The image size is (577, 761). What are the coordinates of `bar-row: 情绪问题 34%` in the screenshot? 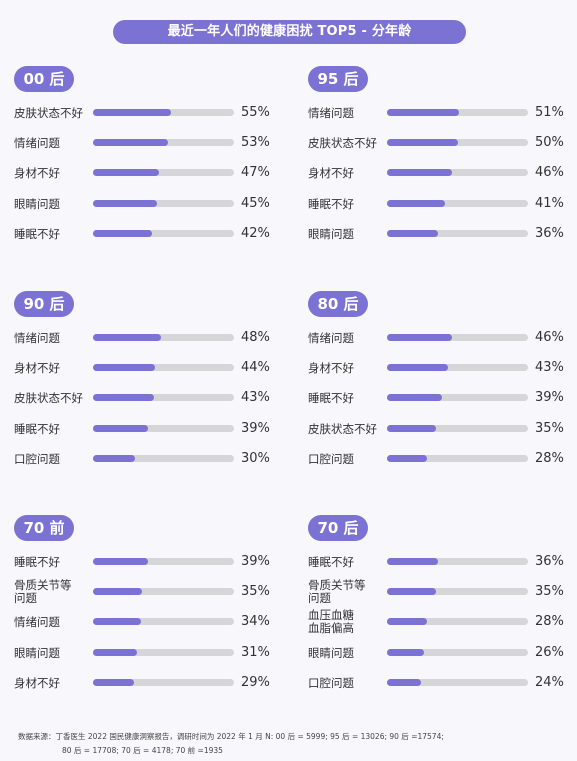 It's located at (150, 622).